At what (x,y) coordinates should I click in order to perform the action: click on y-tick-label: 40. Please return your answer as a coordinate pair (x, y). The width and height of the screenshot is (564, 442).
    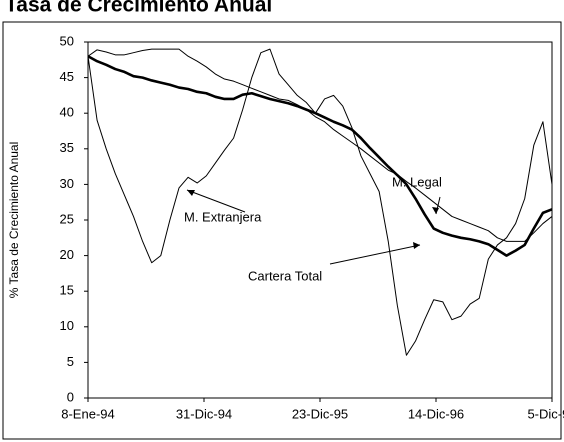
    Looking at the image, I should click on (67, 112).